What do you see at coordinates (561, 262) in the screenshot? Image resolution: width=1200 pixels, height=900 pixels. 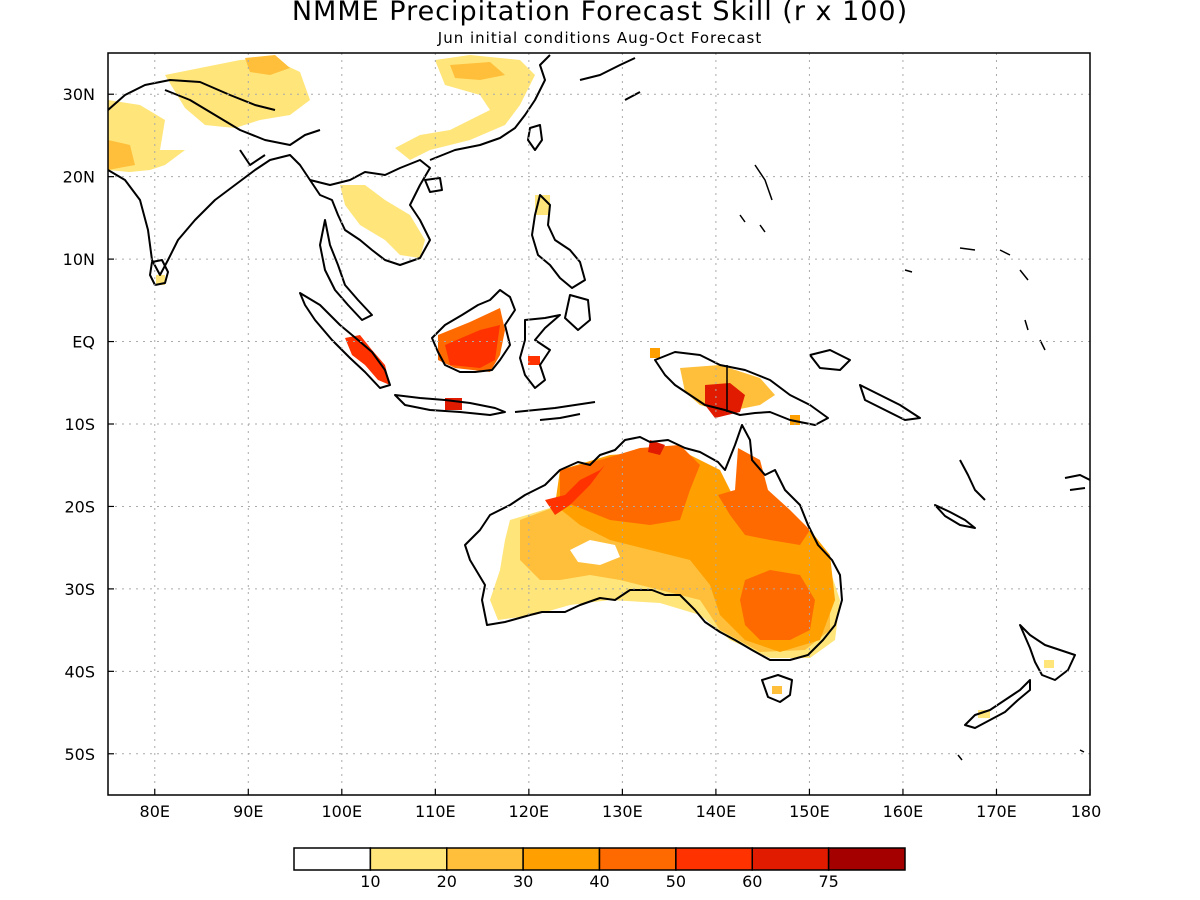 I see `coastline-philippines` at bounding box center [561, 262].